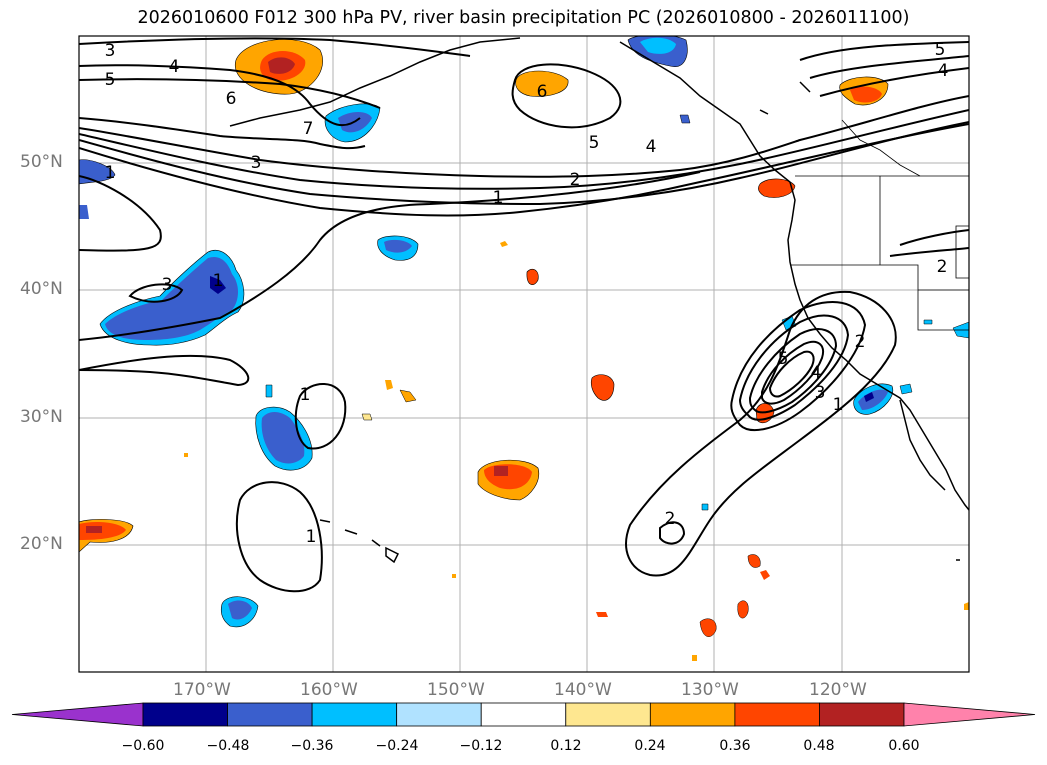 The width and height of the screenshot is (1047, 765). What do you see at coordinates (904, 746) in the screenshot?
I see `colorbar-tick-label: 0.60` at bounding box center [904, 746].